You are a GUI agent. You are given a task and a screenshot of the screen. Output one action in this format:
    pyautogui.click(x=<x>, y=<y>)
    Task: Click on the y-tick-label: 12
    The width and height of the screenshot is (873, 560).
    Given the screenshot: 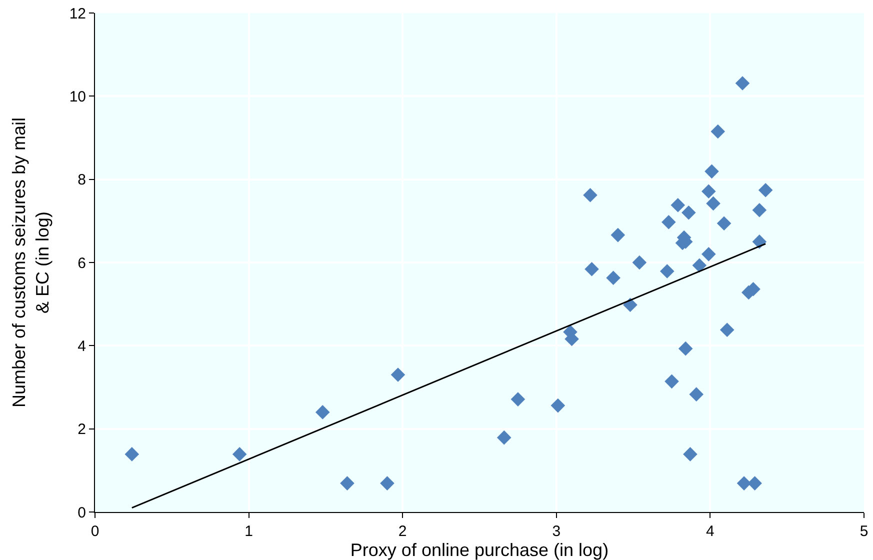 What is the action you would take?
    pyautogui.click(x=77, y=13)
    